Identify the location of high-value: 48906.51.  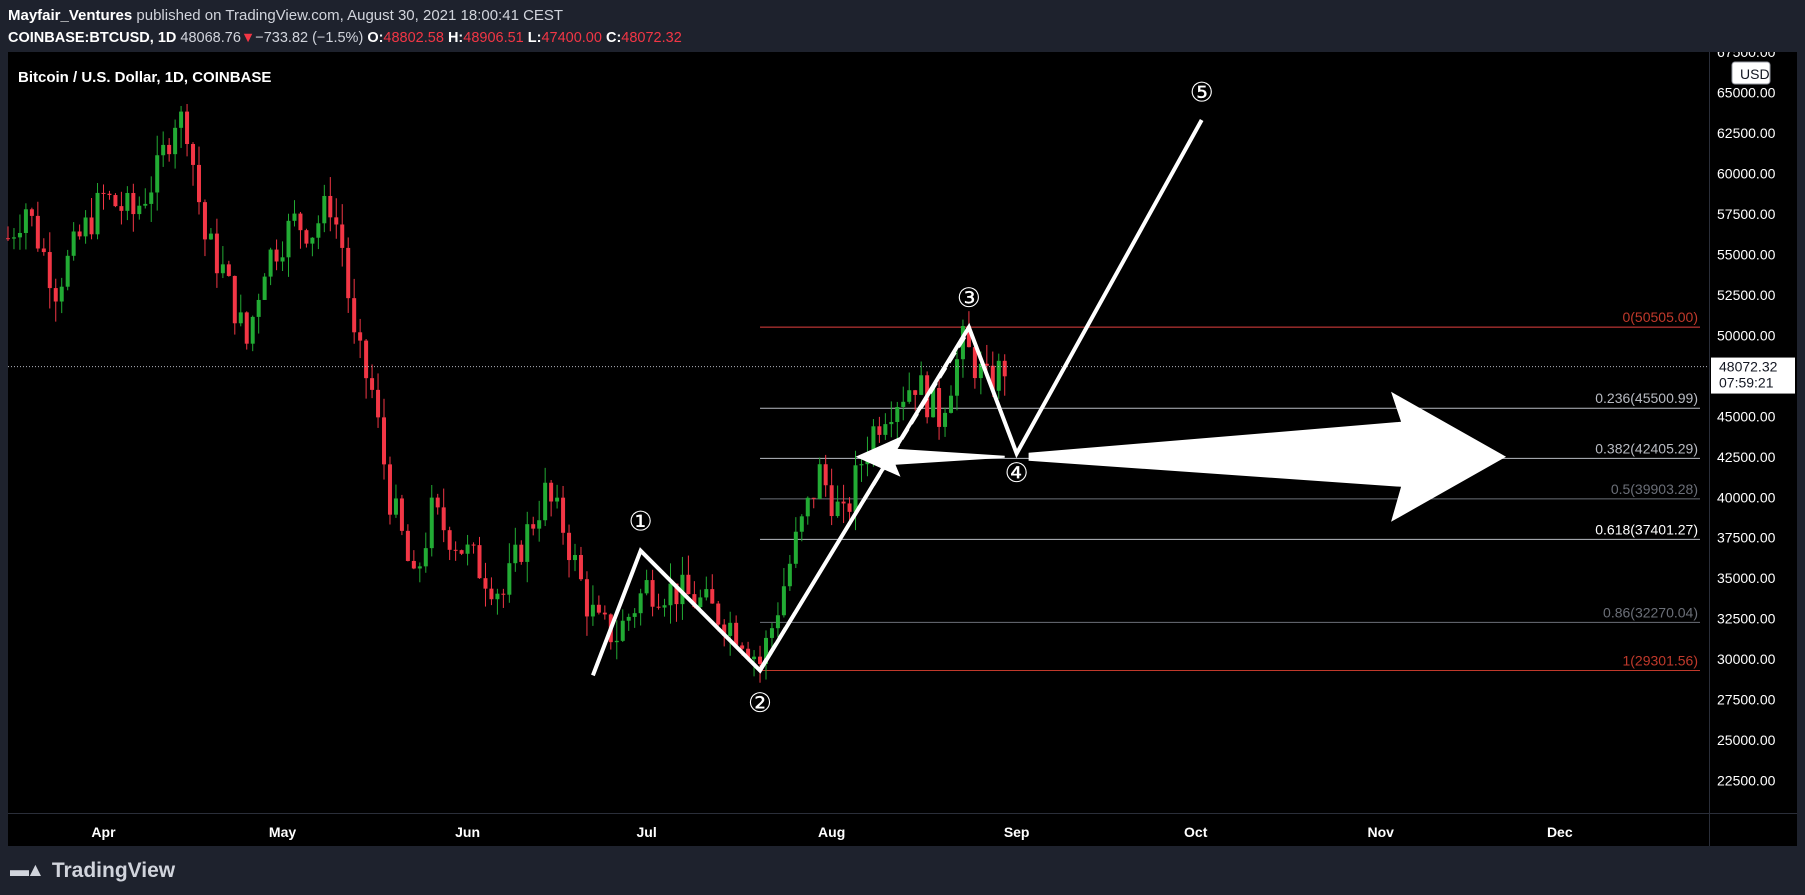
(493, 38).